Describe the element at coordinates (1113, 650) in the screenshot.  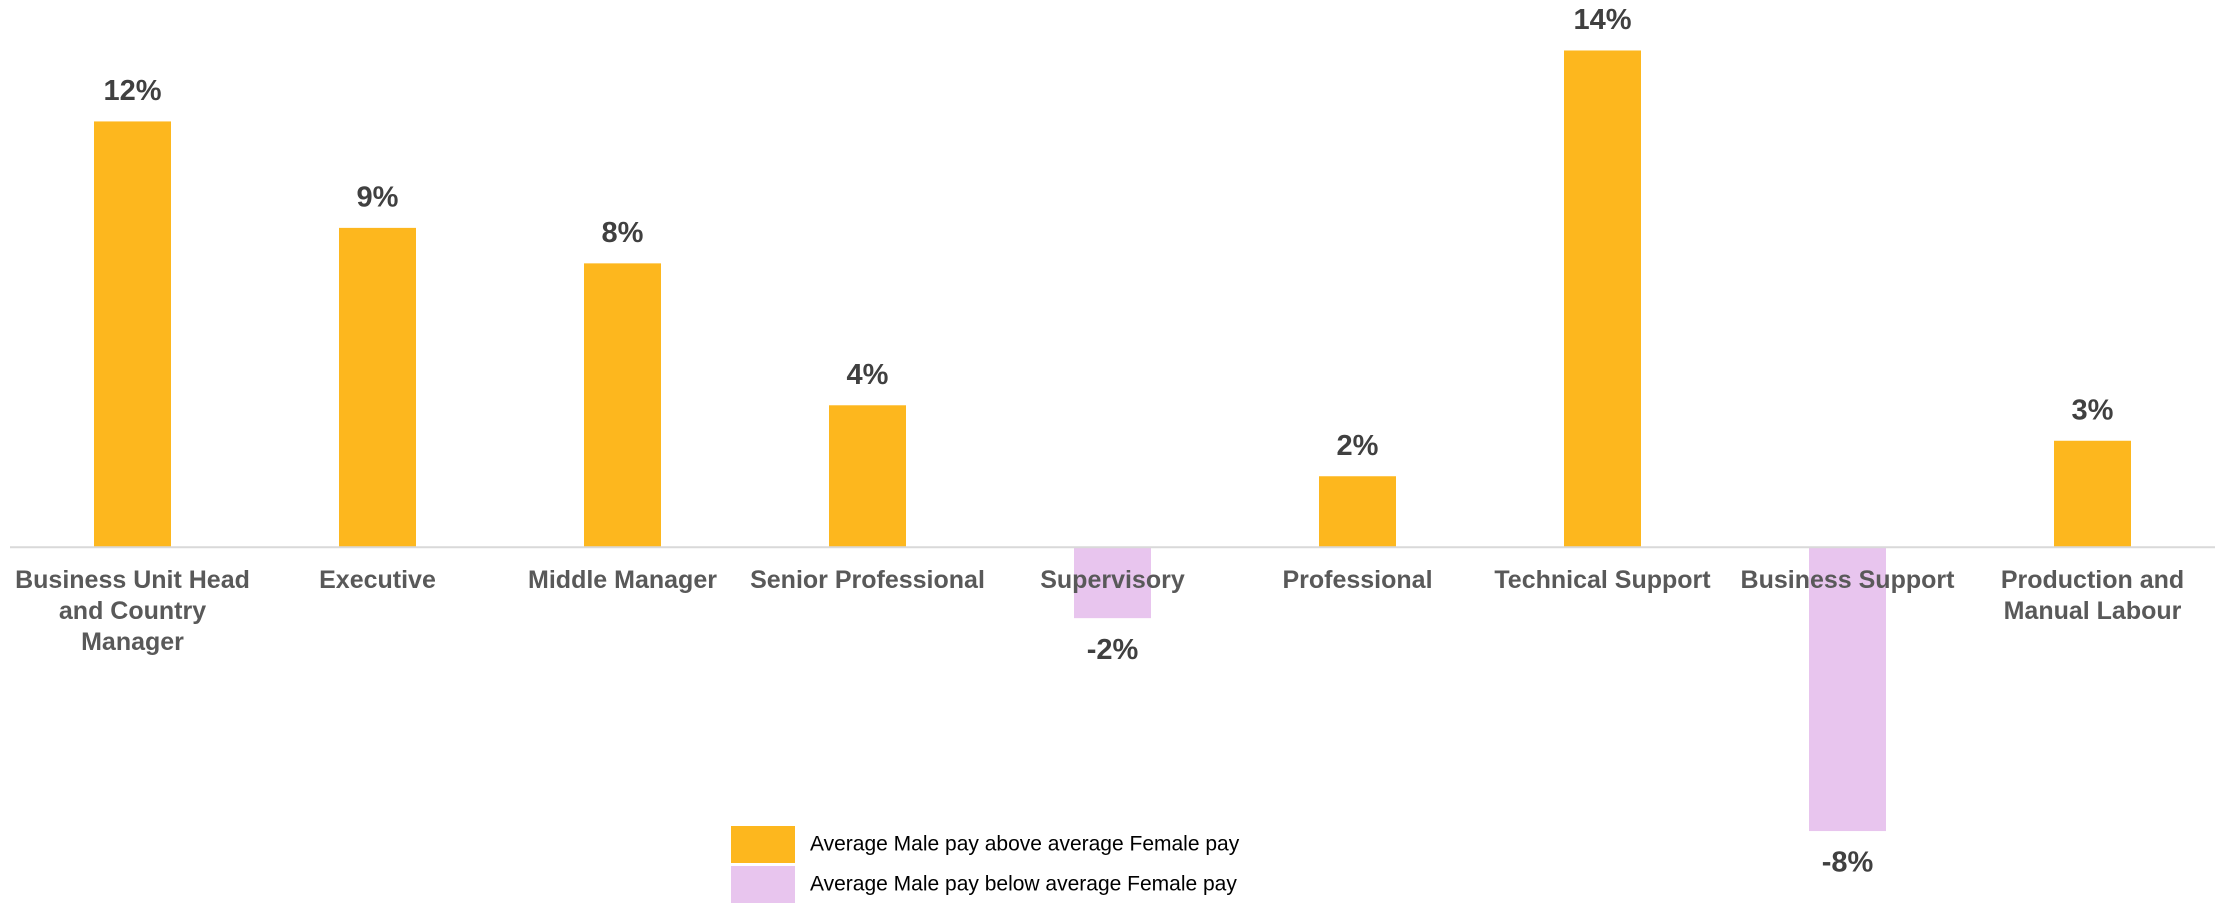
I see `data-label: -2%` at that location.